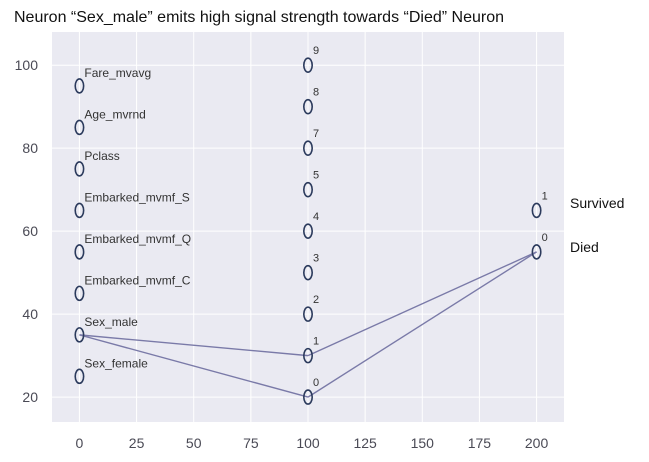 Image resolution: width=649 pixels, height=462 pixels. I want to click on y-tick-label: 100, so click(27, 65).